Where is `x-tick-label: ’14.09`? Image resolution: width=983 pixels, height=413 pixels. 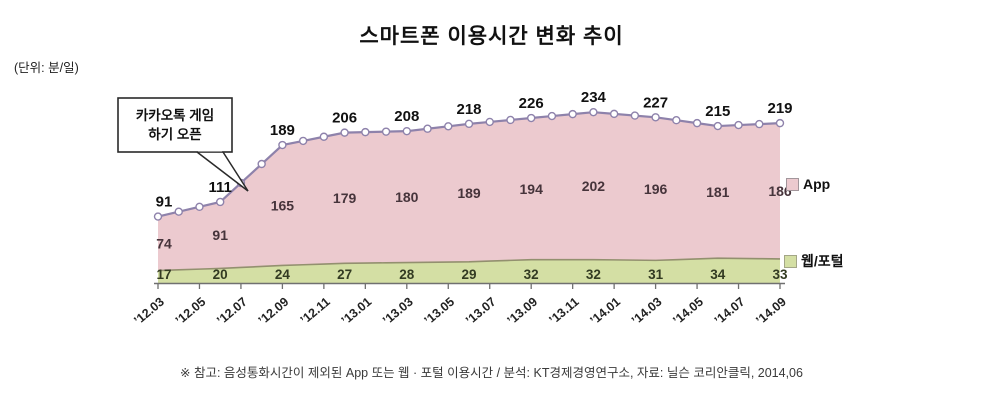
x-tick-label: ’14.09 is located at coordinates (771, 311).